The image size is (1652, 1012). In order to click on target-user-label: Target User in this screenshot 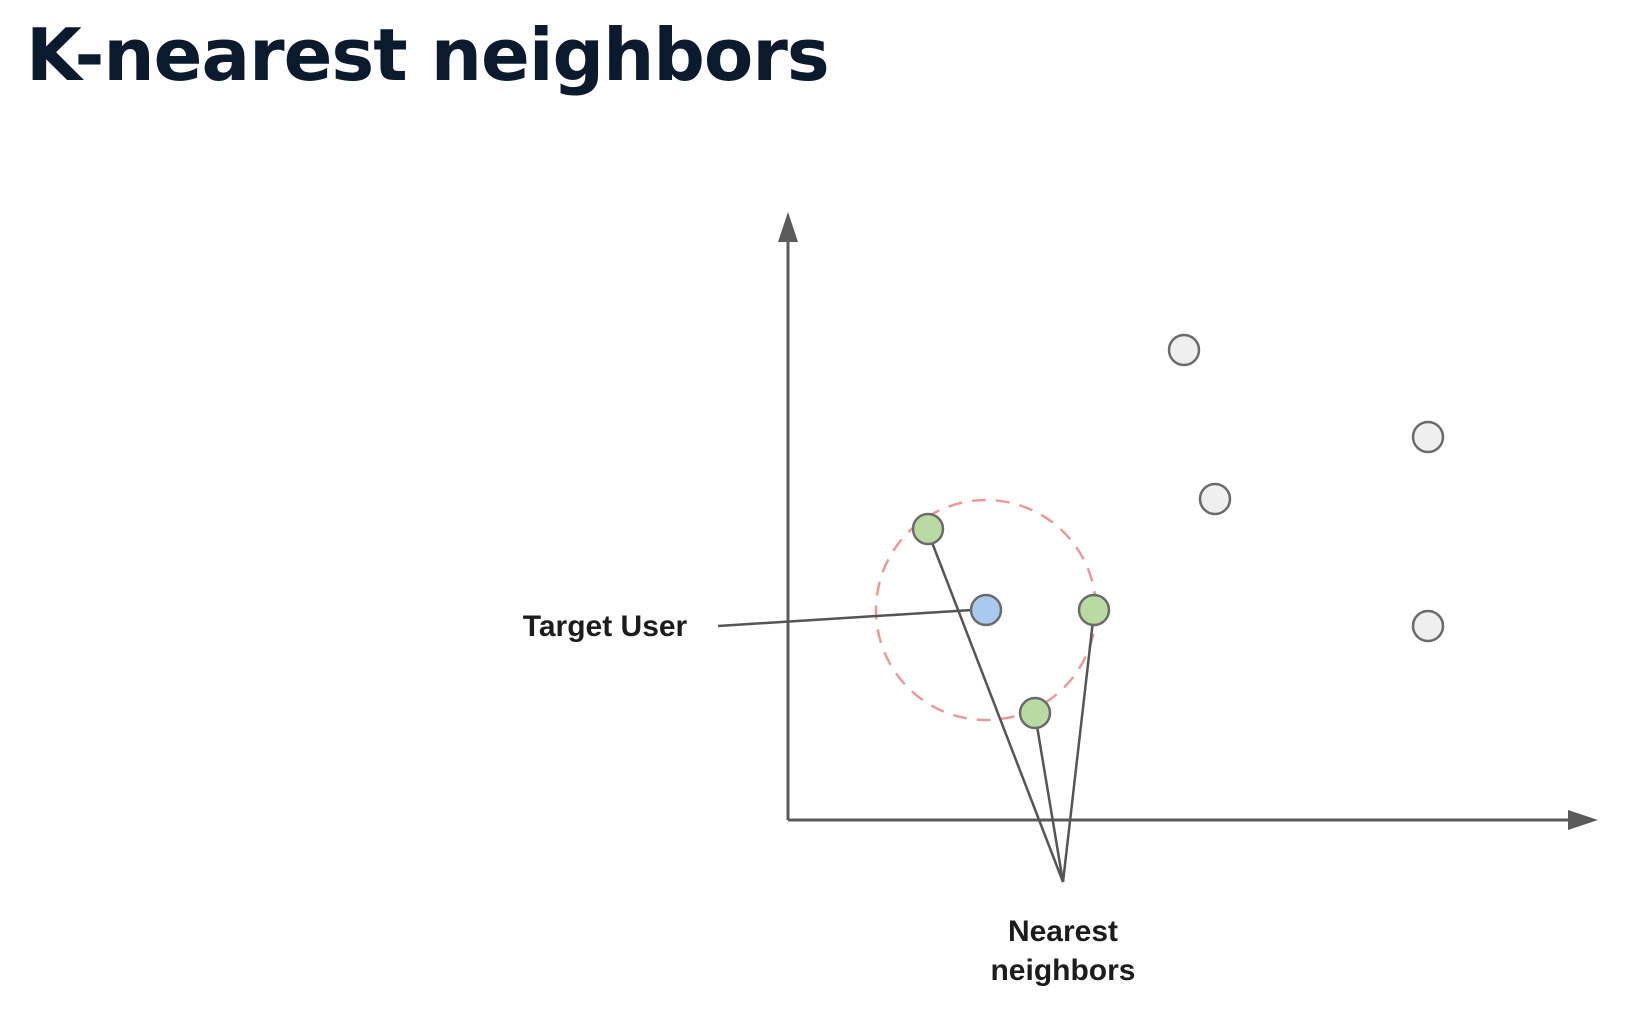, I will do `click(605, 626)`.